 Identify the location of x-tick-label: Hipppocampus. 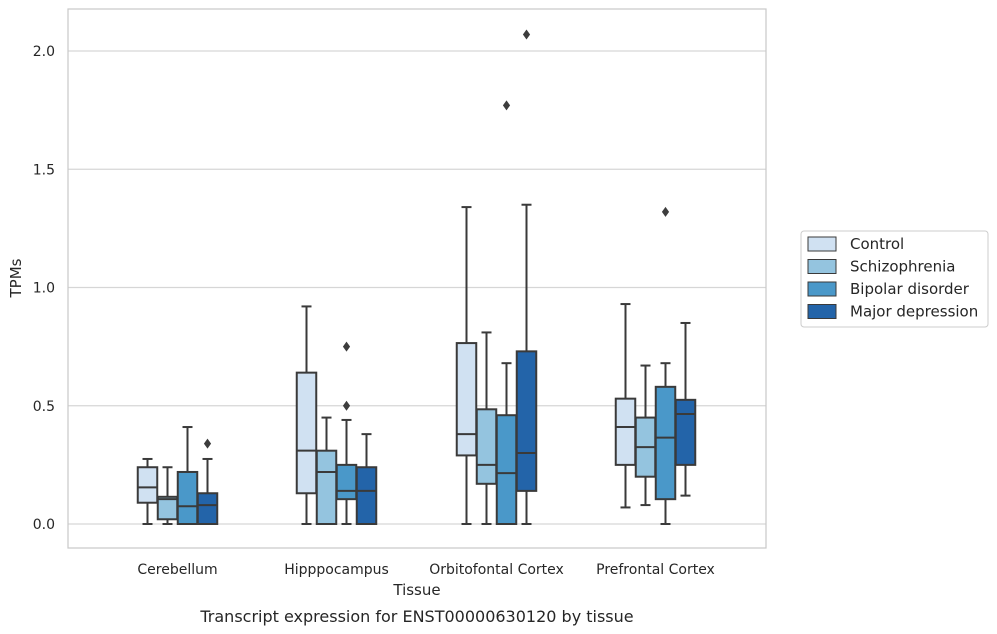
(336, 570).